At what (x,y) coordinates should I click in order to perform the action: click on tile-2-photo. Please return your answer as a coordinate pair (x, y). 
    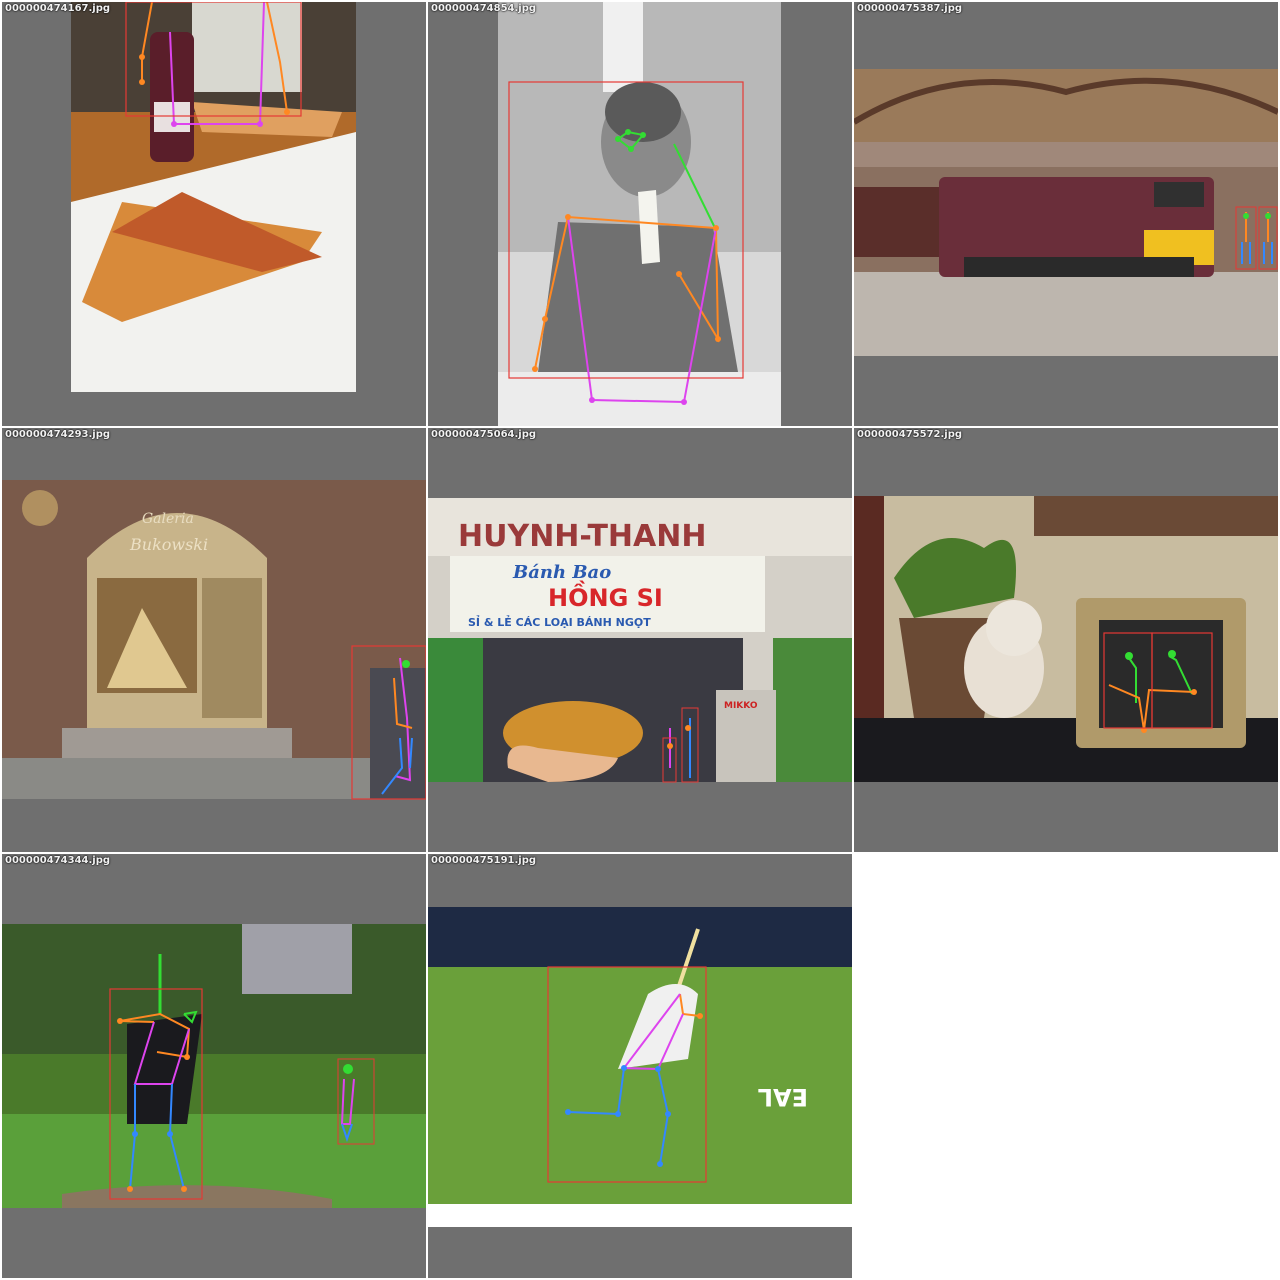
    Looking at the image, I should click on (639, 214).